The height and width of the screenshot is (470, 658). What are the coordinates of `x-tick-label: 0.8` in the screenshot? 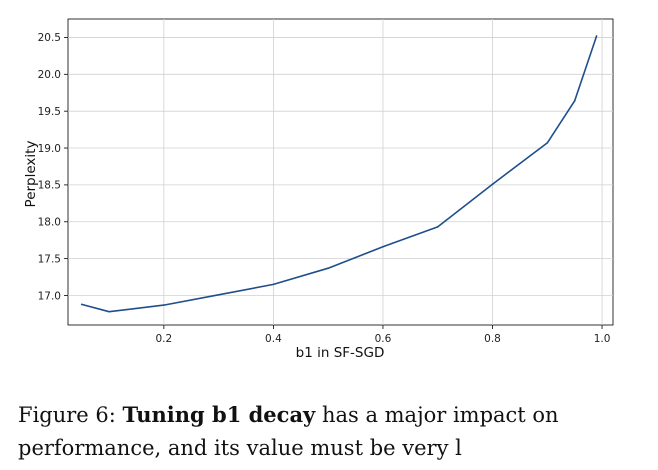 It's located at (492, 339).